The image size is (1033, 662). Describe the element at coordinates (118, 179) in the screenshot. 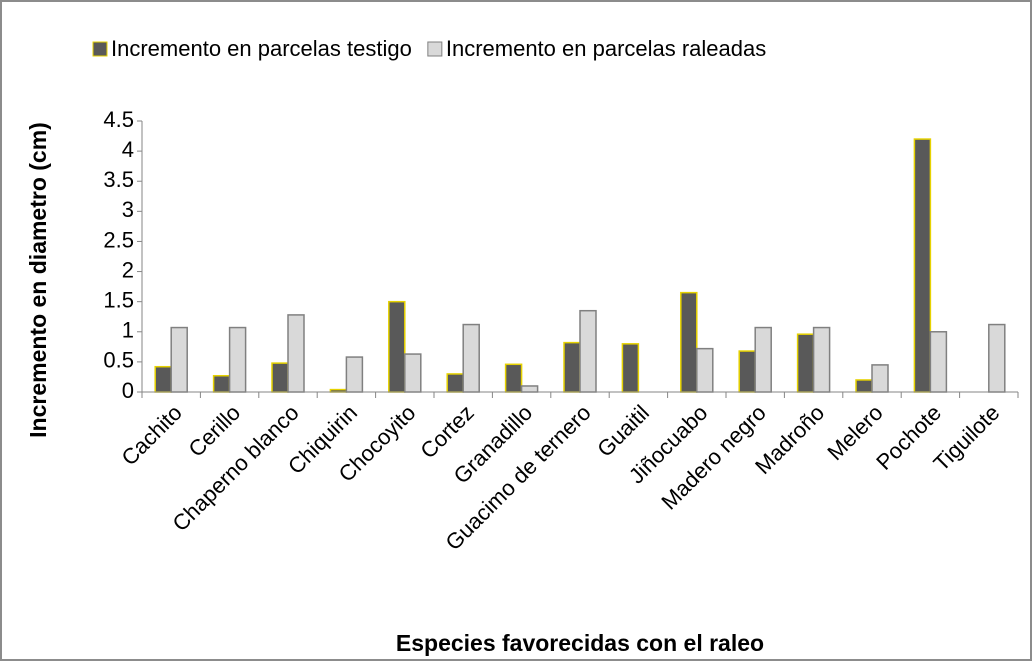

I see `y-tick-label: 3.5` at that location.